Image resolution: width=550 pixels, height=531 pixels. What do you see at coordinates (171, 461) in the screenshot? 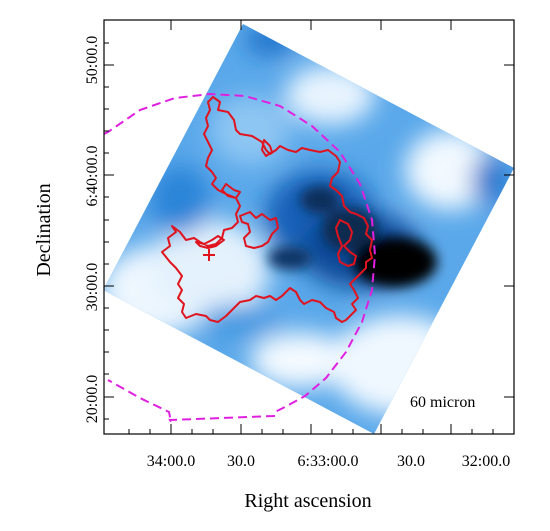
I see `x-tick-label: 34:00.0` at bounding box center [171, 461].